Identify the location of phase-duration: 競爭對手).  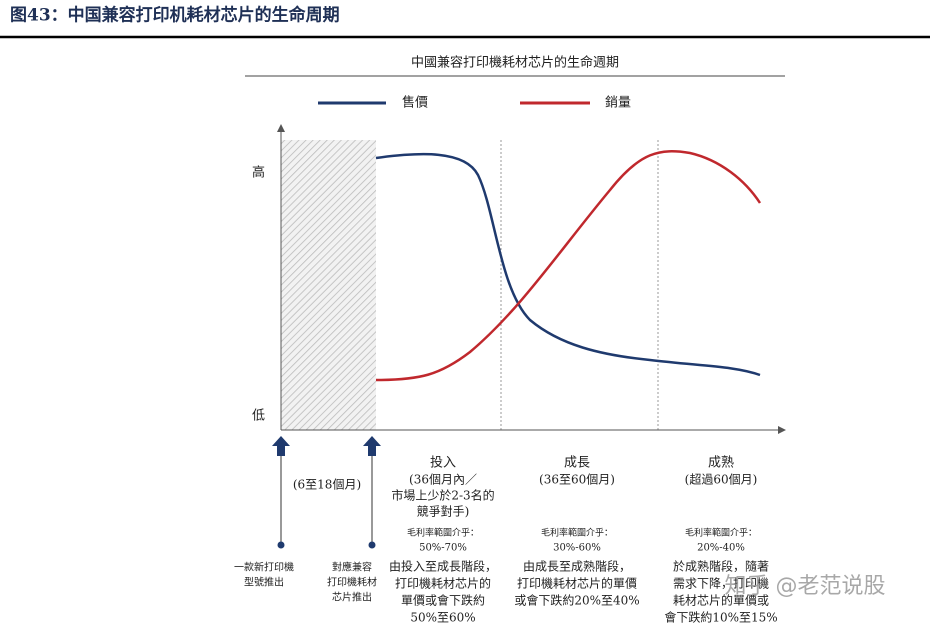
(443, 511).